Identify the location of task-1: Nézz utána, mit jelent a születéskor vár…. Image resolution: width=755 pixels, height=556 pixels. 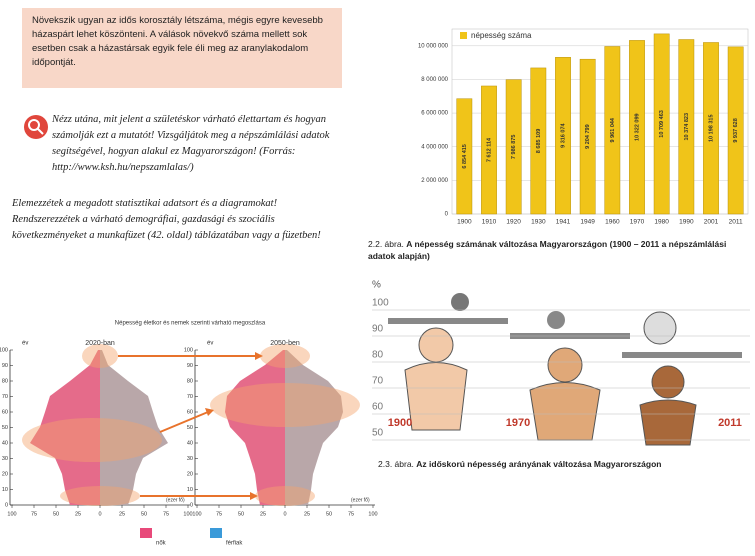
(191, 143).